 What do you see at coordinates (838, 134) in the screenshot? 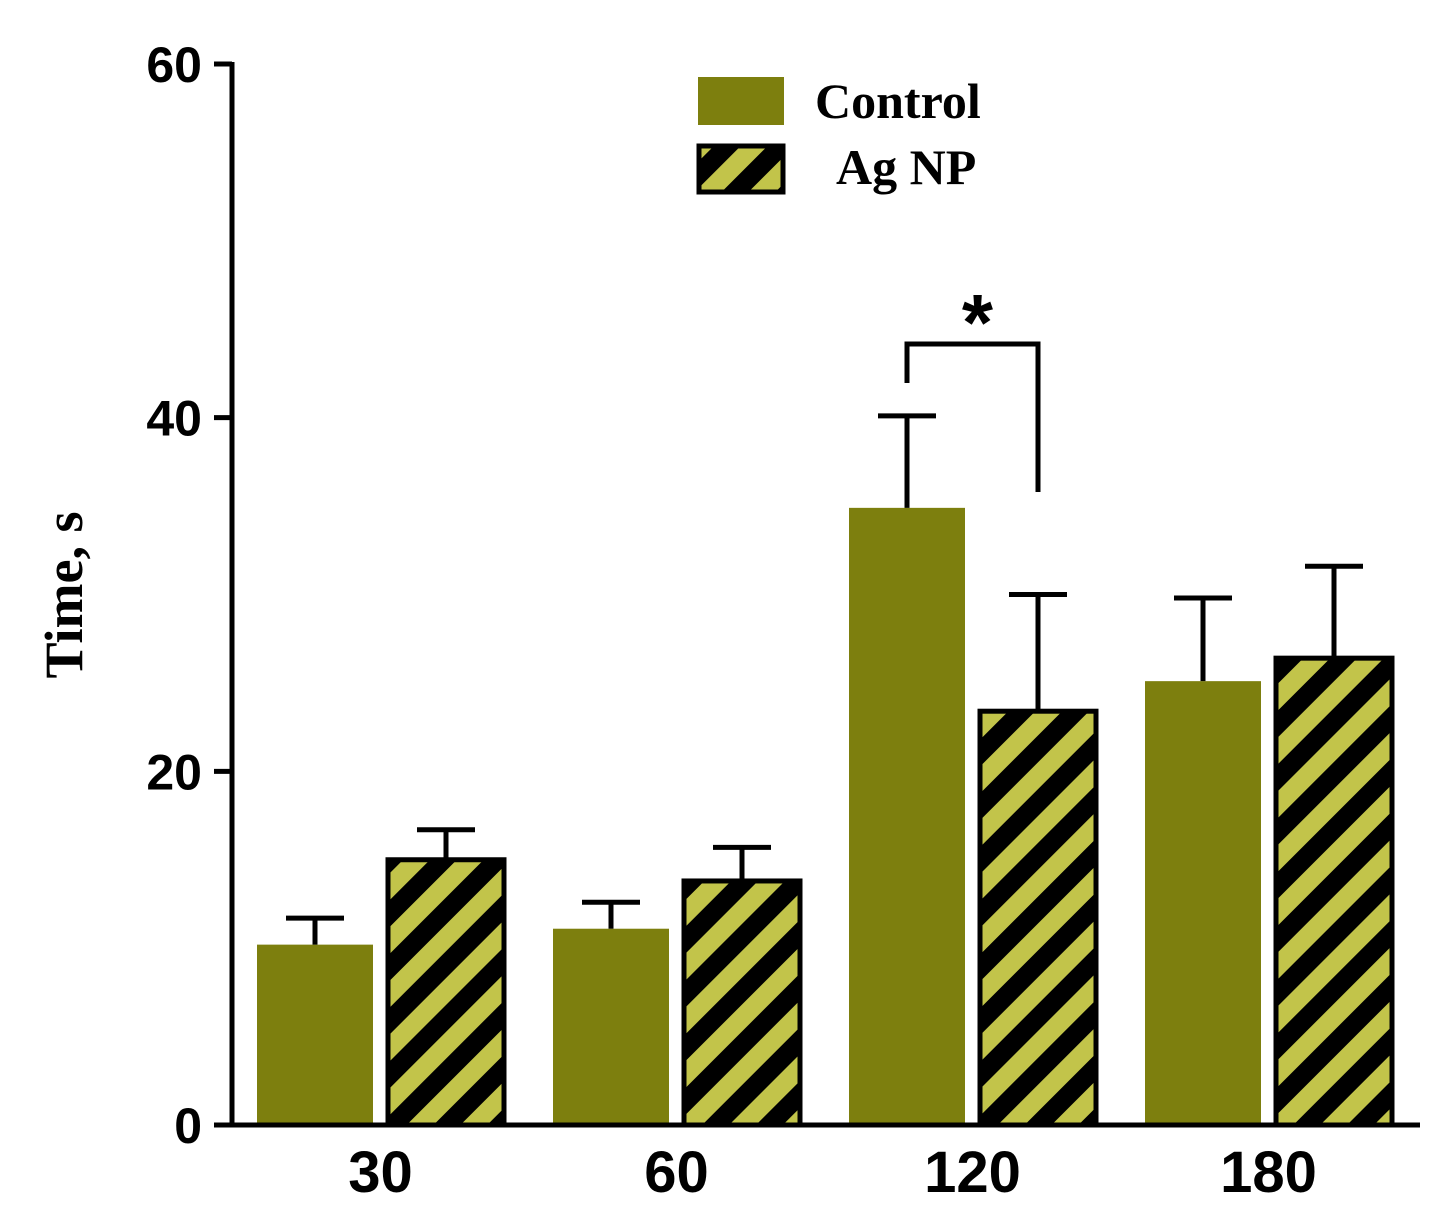
I see `legend: Control Ag NP` at bounding box center [838, 134].